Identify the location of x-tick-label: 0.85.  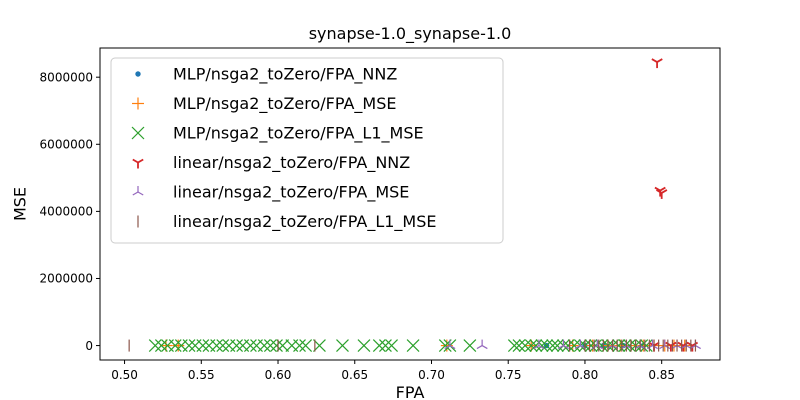
(661, 375).